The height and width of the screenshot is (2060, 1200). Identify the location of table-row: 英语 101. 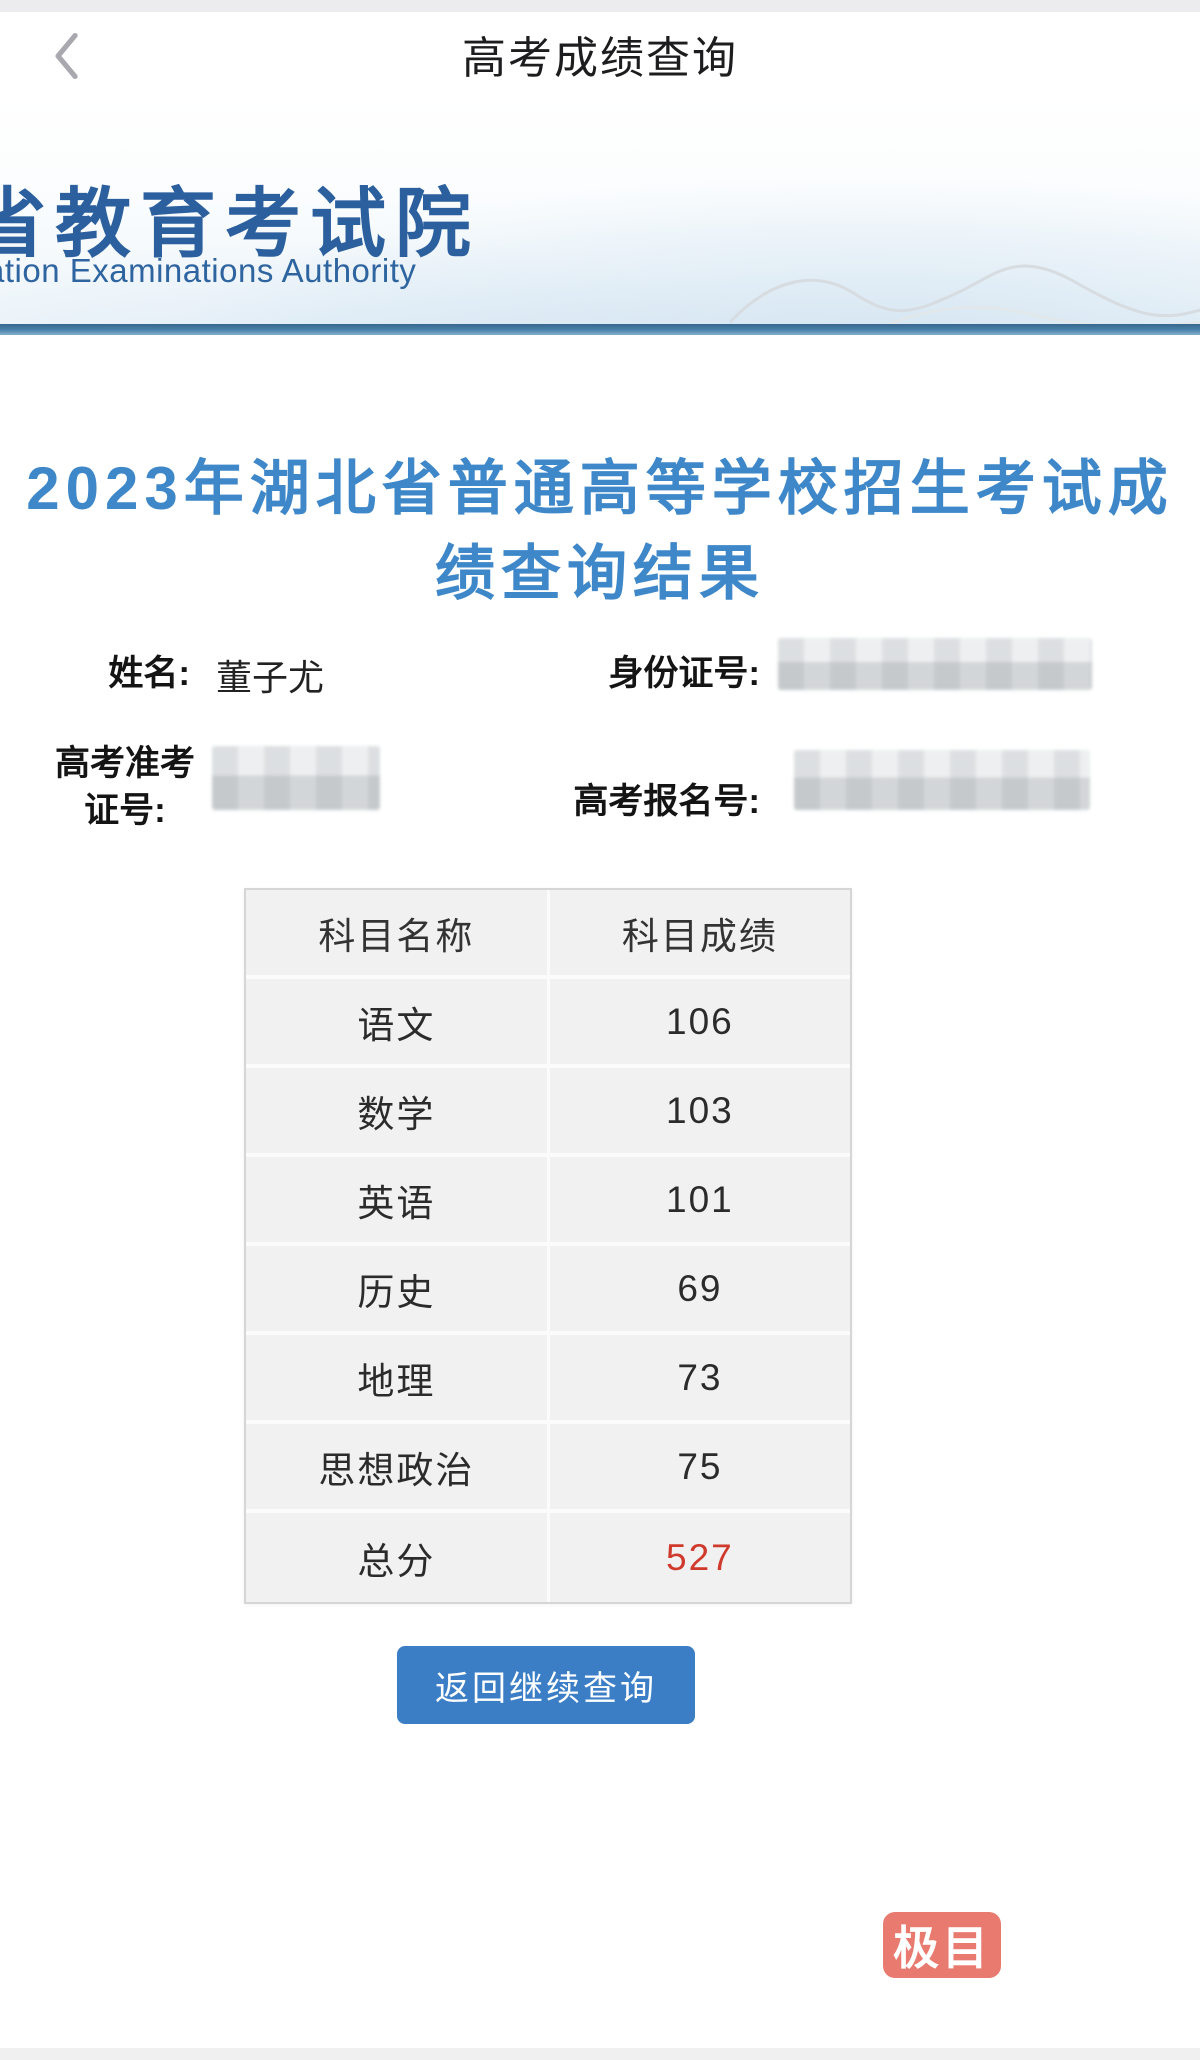
(548, 1201).